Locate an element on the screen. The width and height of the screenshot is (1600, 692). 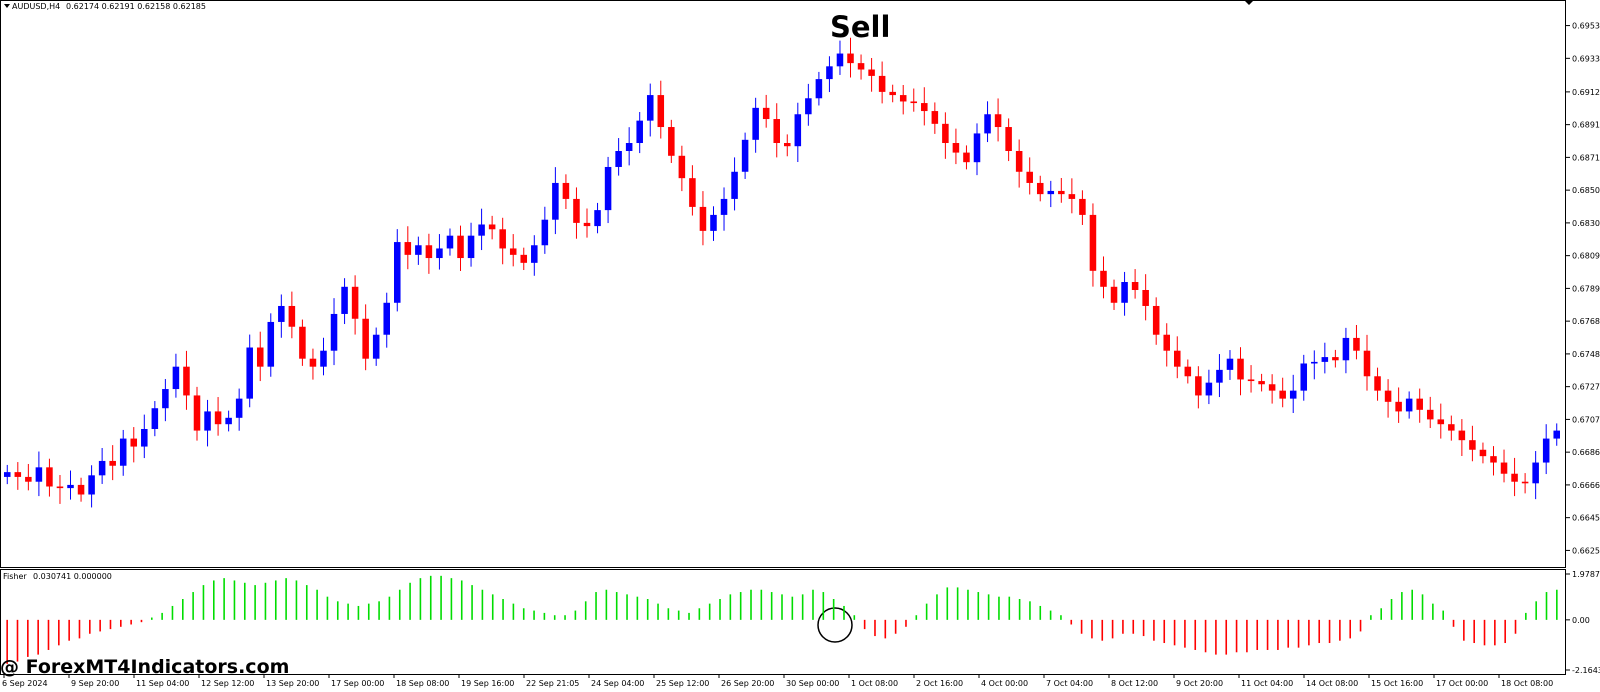
indicator-name: Fisher is located at coordinates (15, 576).